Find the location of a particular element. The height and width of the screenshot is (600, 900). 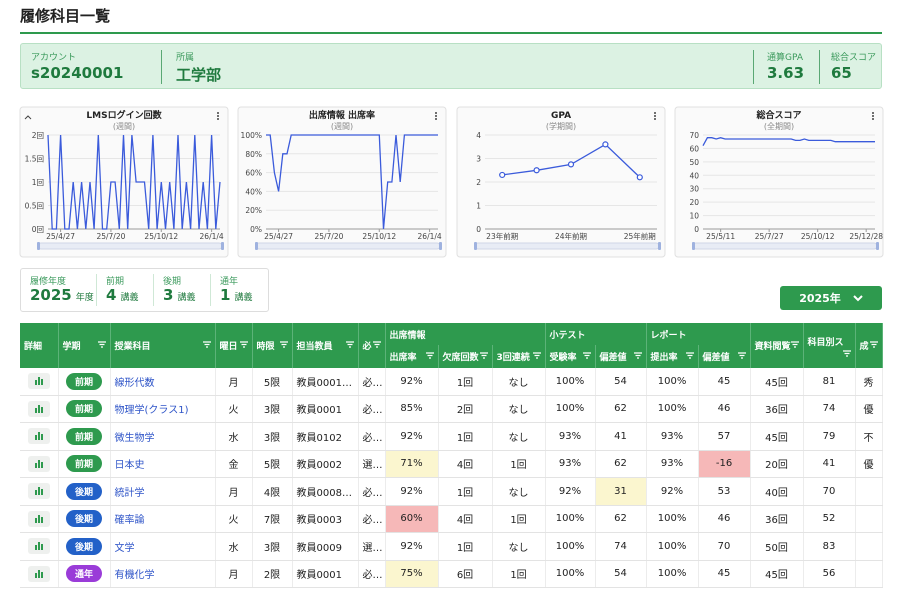

cell-text: 3限 is located at coordinates (272, 410).